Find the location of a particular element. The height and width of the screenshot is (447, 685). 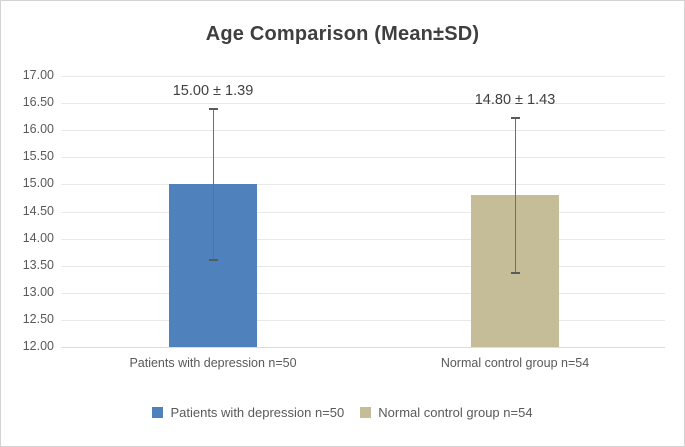

y-axis-tick-label: 13.00 is located at coordinates (38, 291).